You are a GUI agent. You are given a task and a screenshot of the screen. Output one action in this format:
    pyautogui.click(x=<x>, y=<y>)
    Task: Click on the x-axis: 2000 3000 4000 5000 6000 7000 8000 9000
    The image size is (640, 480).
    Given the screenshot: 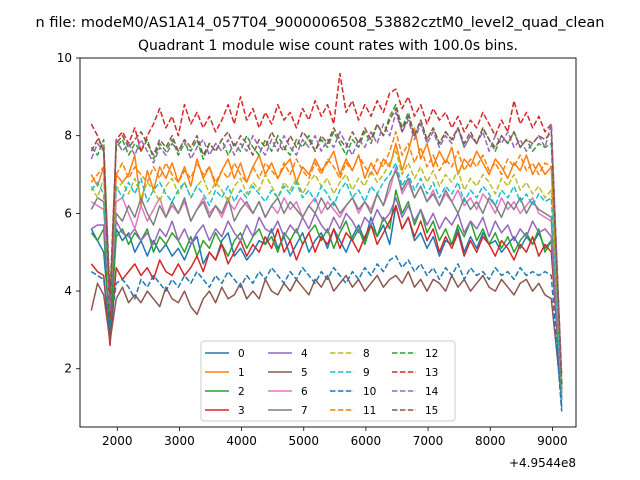 What is the action you would take?
    pyautogui.click(x=335, y=437)
    